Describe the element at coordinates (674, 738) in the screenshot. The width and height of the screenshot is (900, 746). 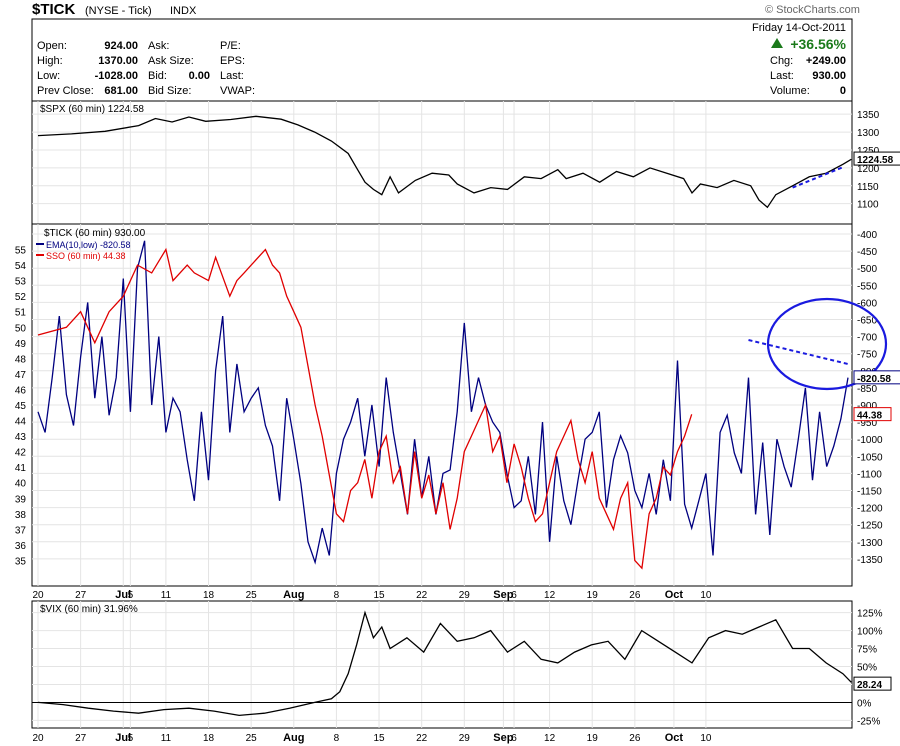
I see `x-axis-label-bottom: Oct` at that location.